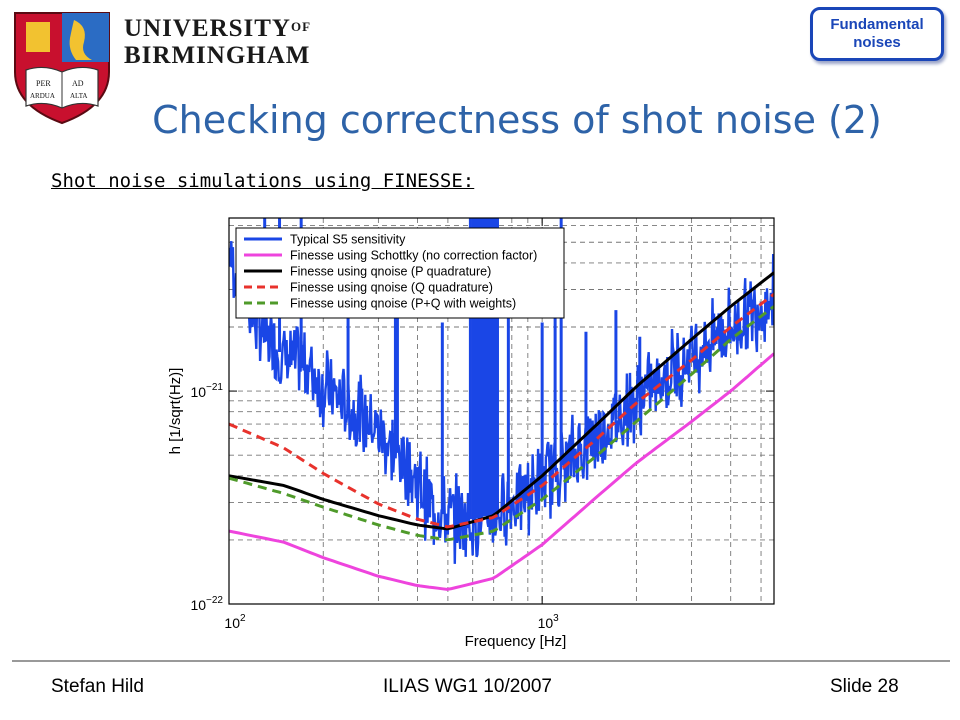 This screenshot has height=720, width=960. I want to click on x-tick-label: 10², so click(235, 622).